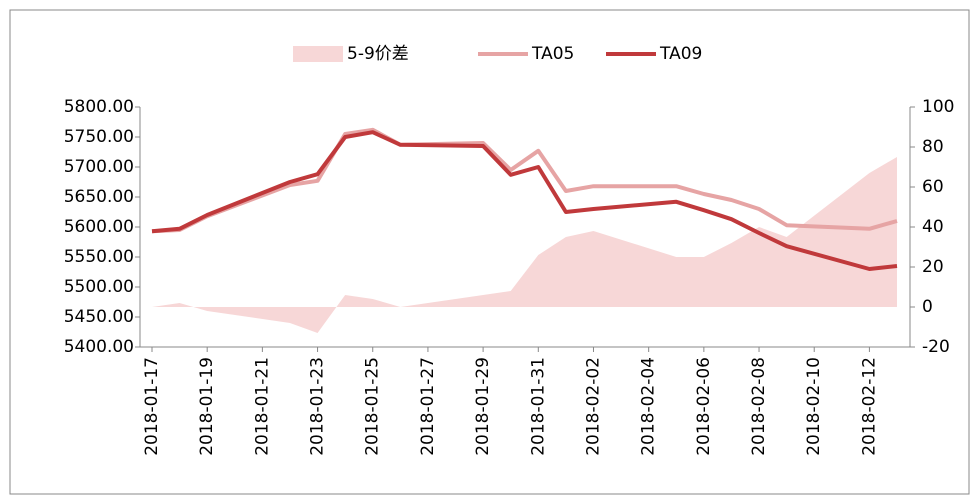 The height and width of the screenshot is (497, 979). Describe the element at coordinates (378, 54) in the screenshot. I see `legend-label: 5-9价差` at that location.